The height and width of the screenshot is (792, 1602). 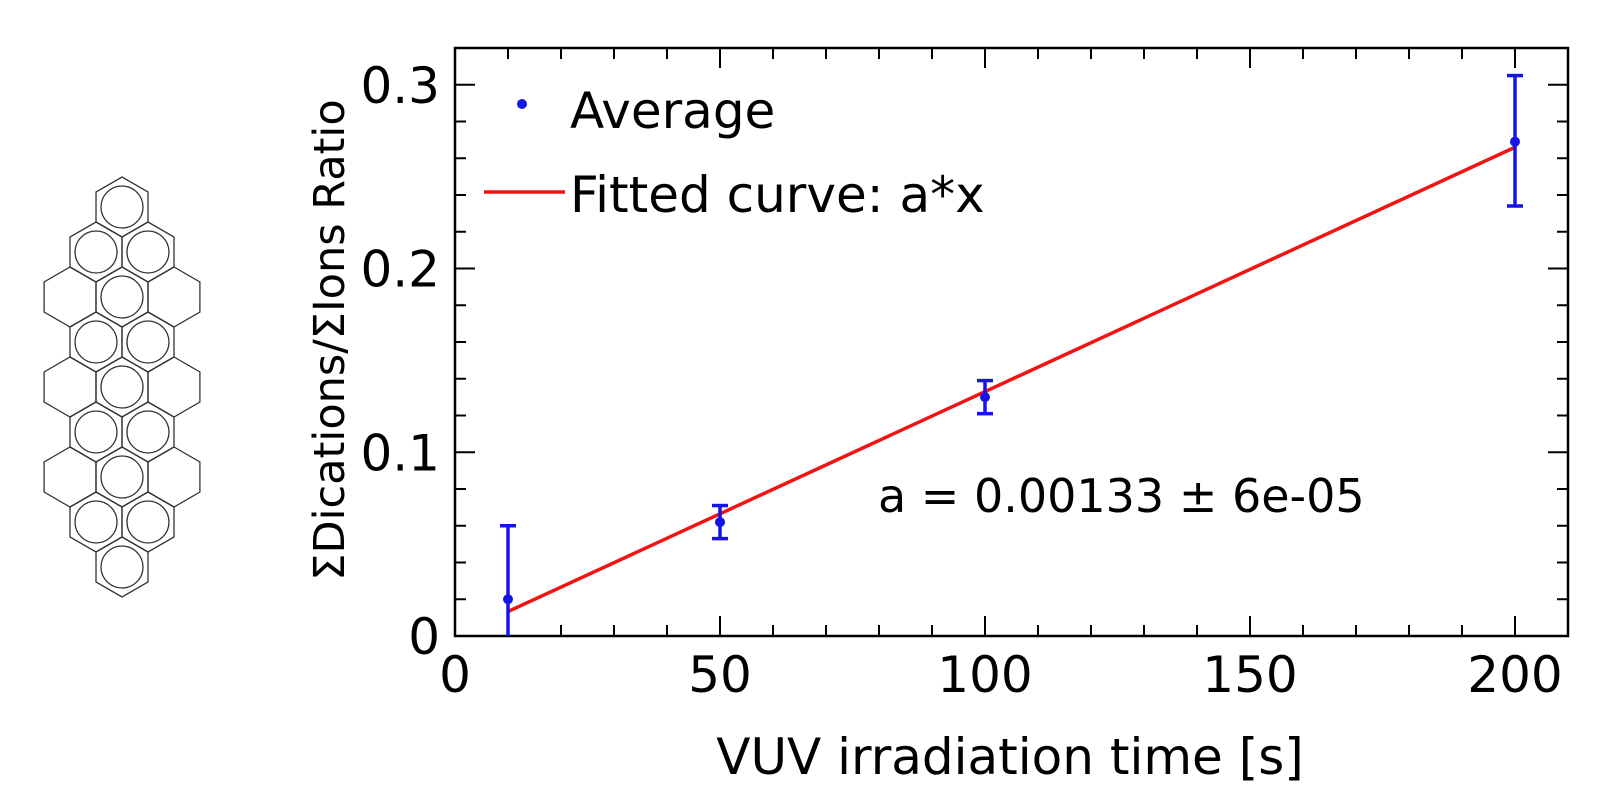 What do you see at coordinates (672, 111) in the screenshot?
I see `legend-average-label: Average` at bounding box center [672, 111].